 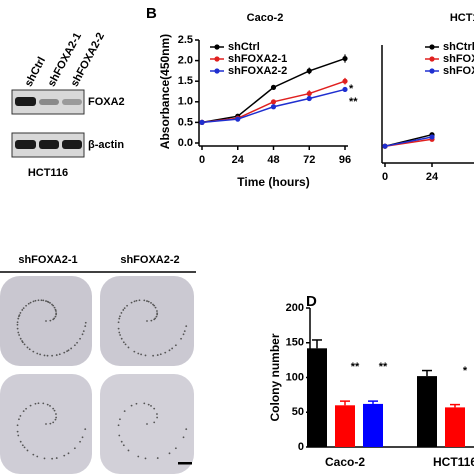 What do you see at coordinates (298, 412) in the screenshot?
I see `y-tick-label: 50` at bounding box center [298, 412].